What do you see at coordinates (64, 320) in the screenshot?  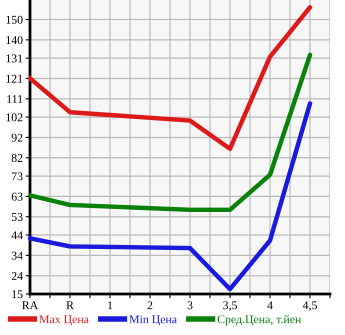 I see `legend-label: Max Цена` at bounding box center [64, 320].